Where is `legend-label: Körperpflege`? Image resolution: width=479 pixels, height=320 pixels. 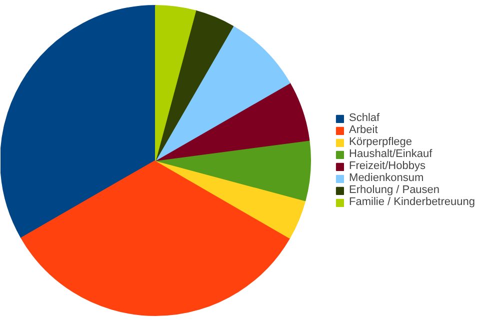 legend-label: Körperpflege is located at coordinates (380, 142).